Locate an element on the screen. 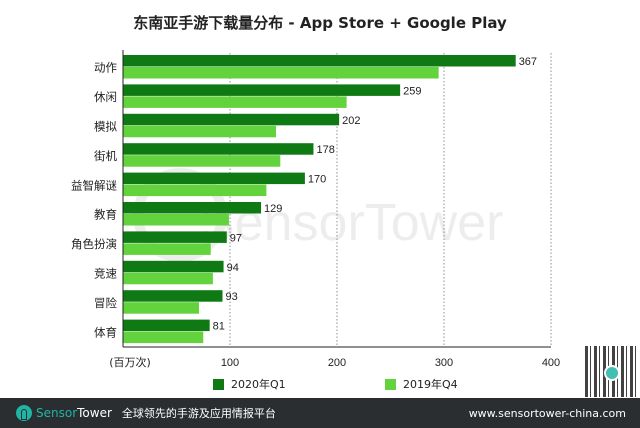 This screenshot has height=428, width=640. data-label: 178 is located at coordinates (325, 150).